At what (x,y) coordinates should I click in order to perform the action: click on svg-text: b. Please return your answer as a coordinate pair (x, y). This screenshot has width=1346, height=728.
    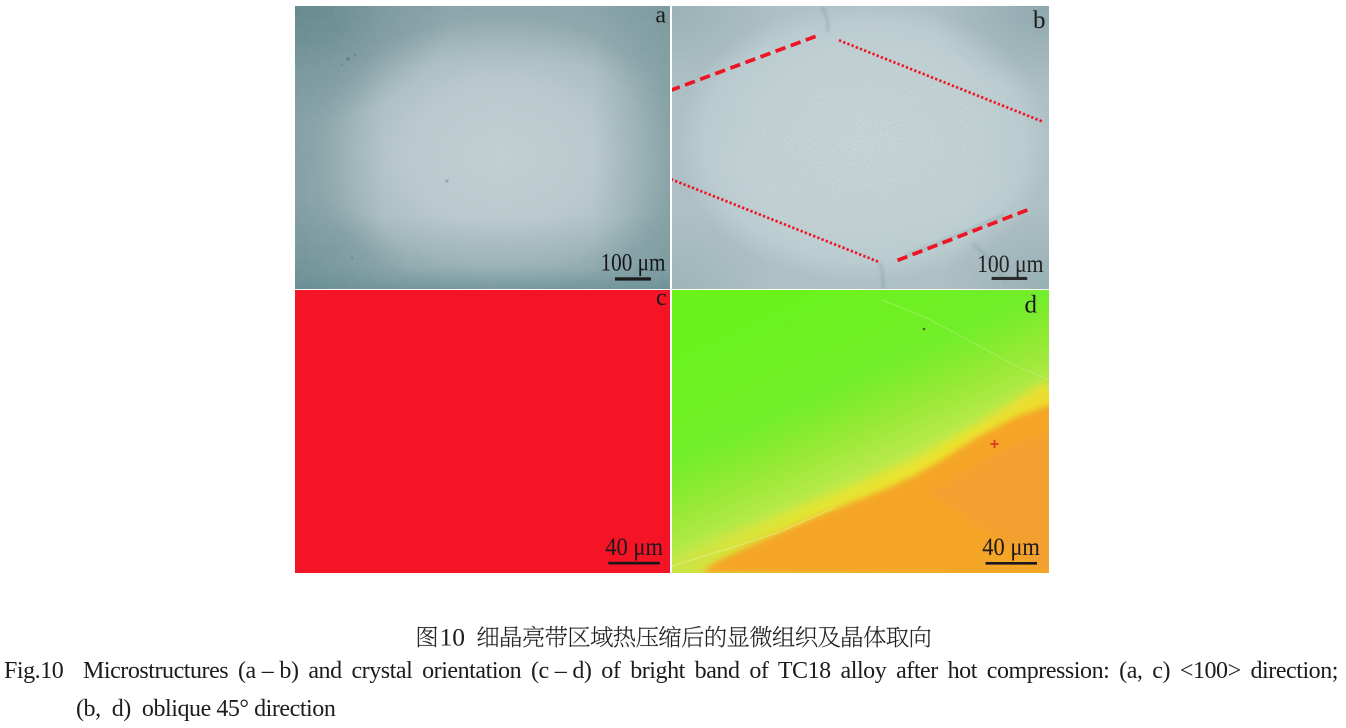
    Looking at the image, I should click on (1039, 20).